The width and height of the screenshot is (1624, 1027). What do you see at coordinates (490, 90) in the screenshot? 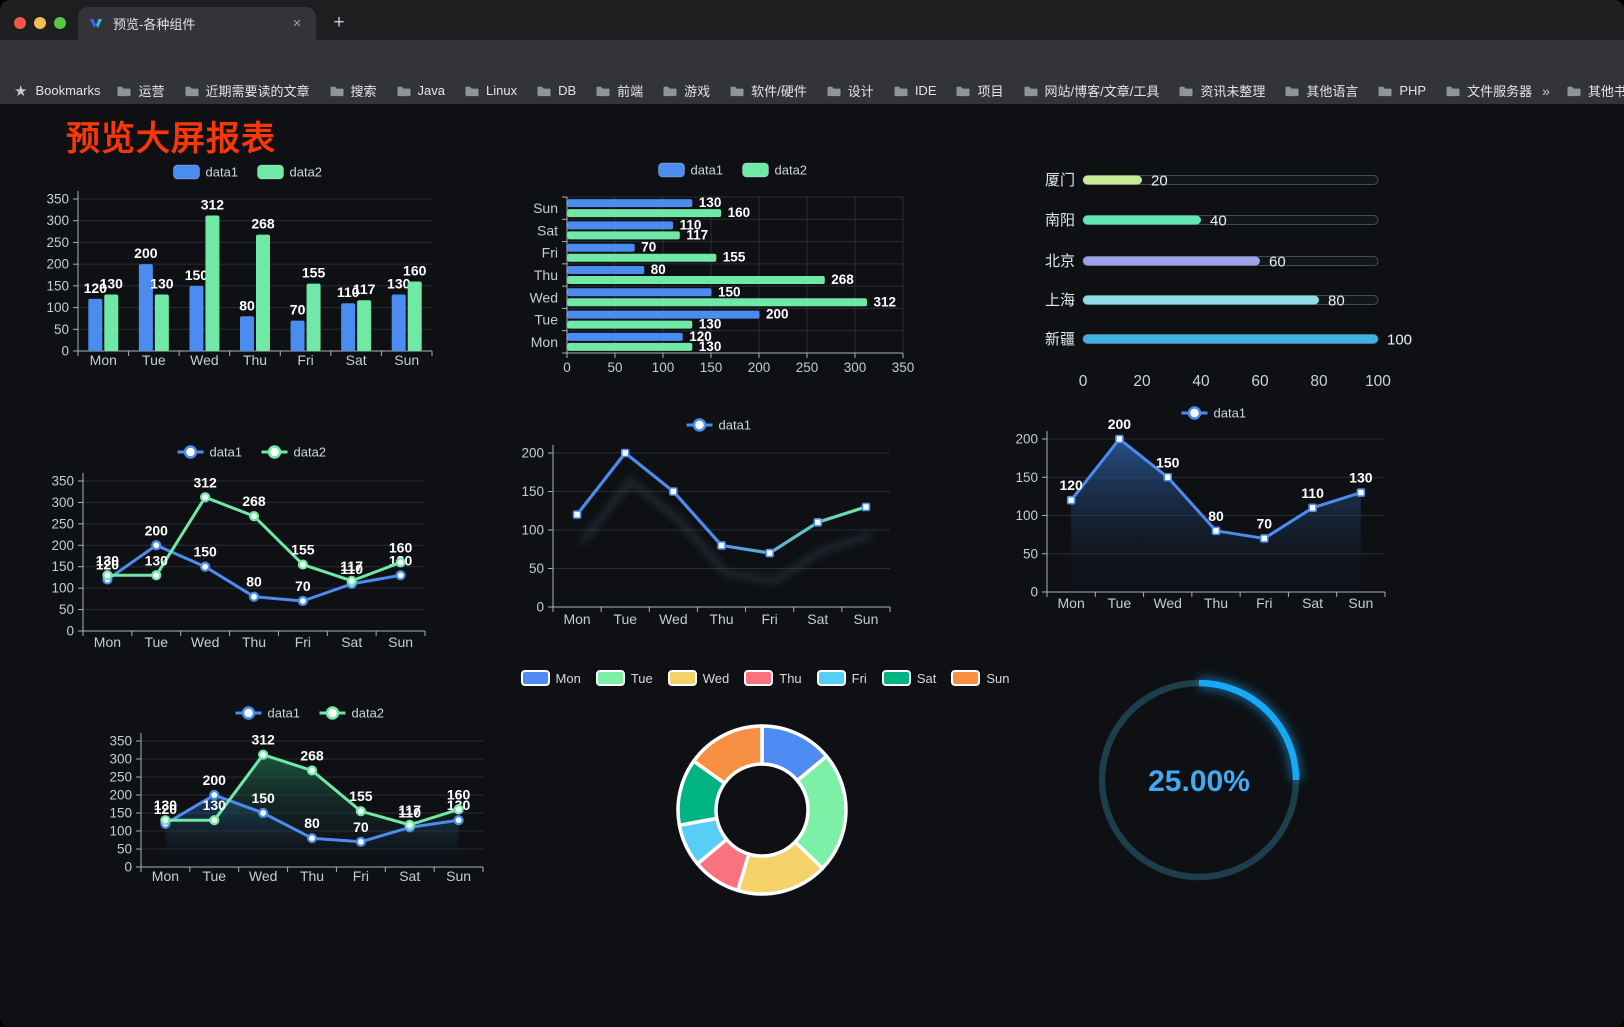
I see `bookmark-folder: Linux` at bounding box center [490, 90].